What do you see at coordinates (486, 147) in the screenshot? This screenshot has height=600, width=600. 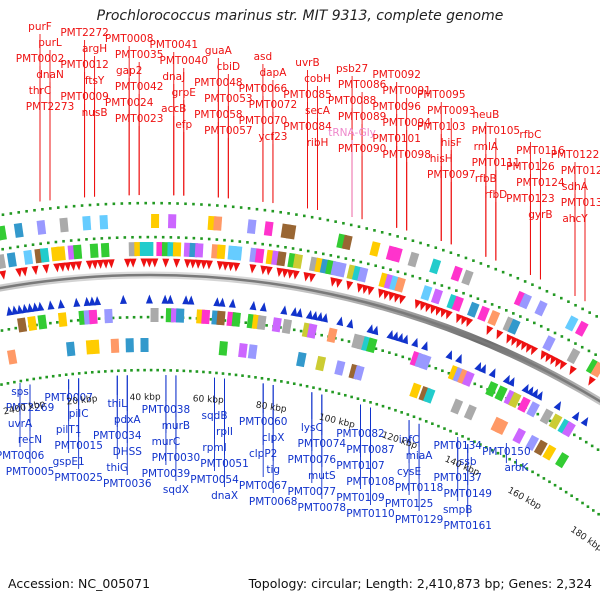 I see `forward-gene-label: rmlA` at bounding box center [486, 147].